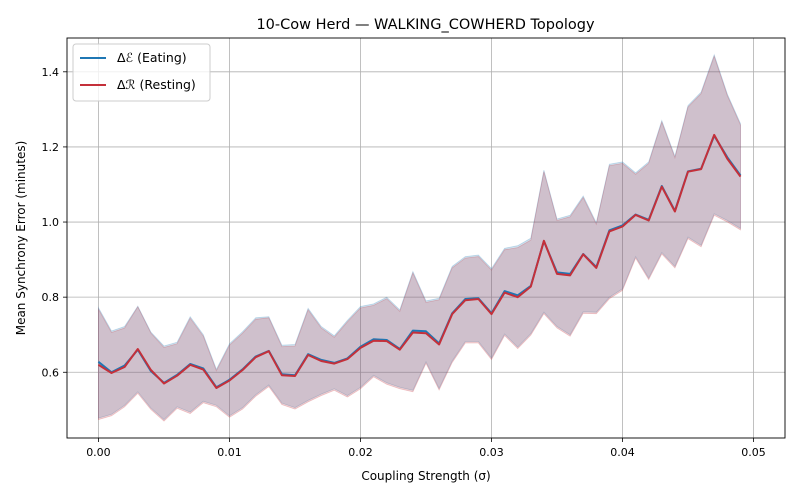 The width and height of the screenshot is (800, 500). I want to click on x-tick-label: 0.05, so click(753, 452).